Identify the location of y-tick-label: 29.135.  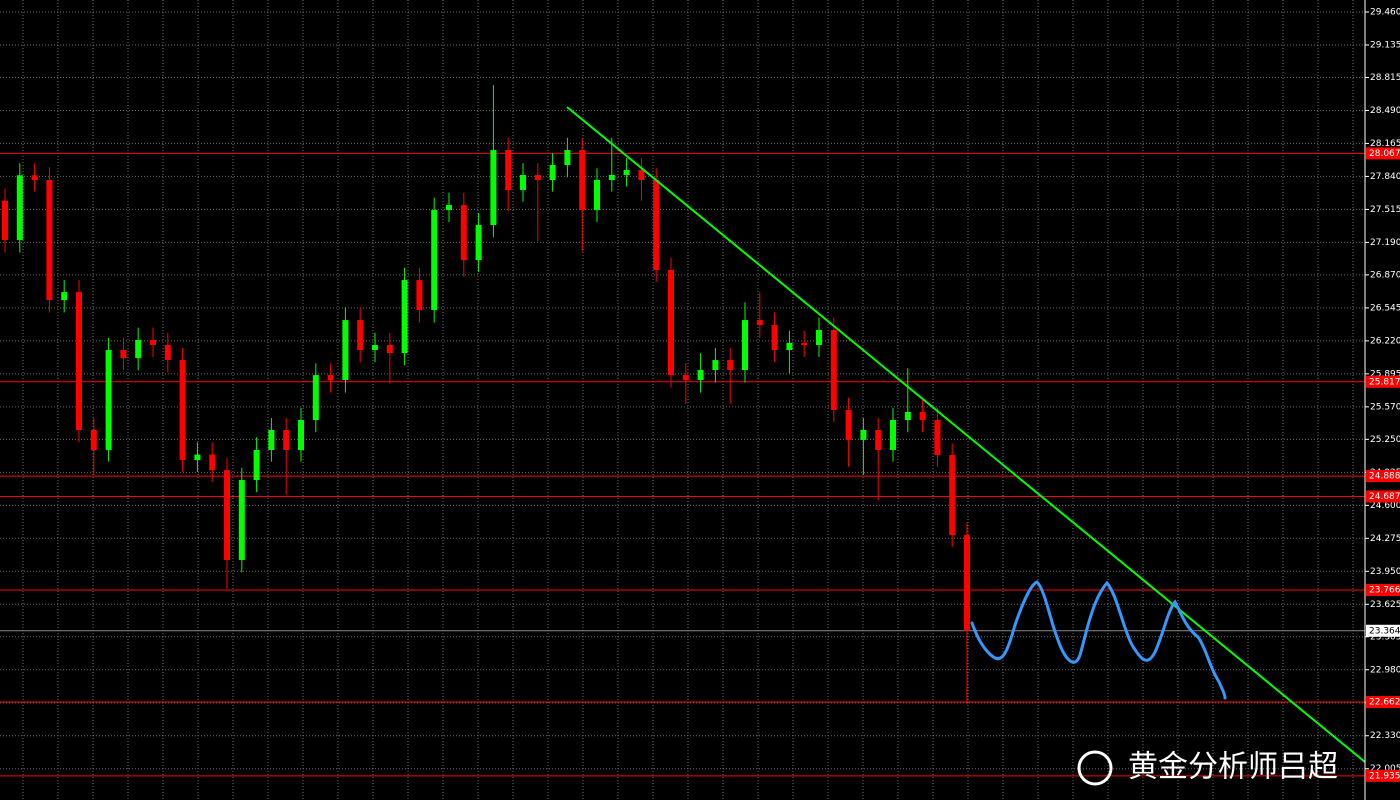
(1385, 45).